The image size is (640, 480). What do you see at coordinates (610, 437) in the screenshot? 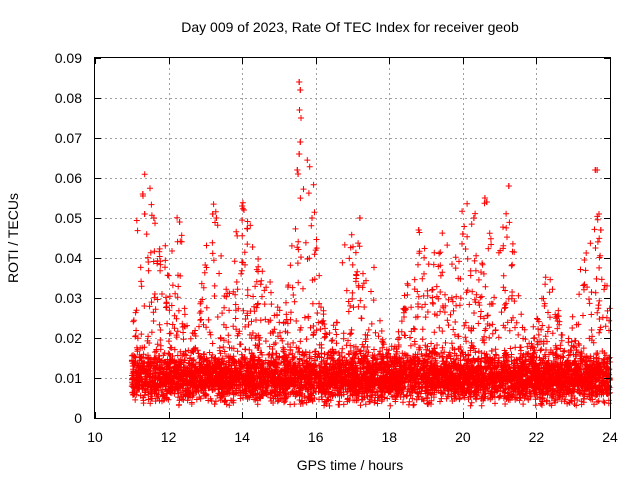
I see `x-tick-label: 24` at bounding box center [610, 437].